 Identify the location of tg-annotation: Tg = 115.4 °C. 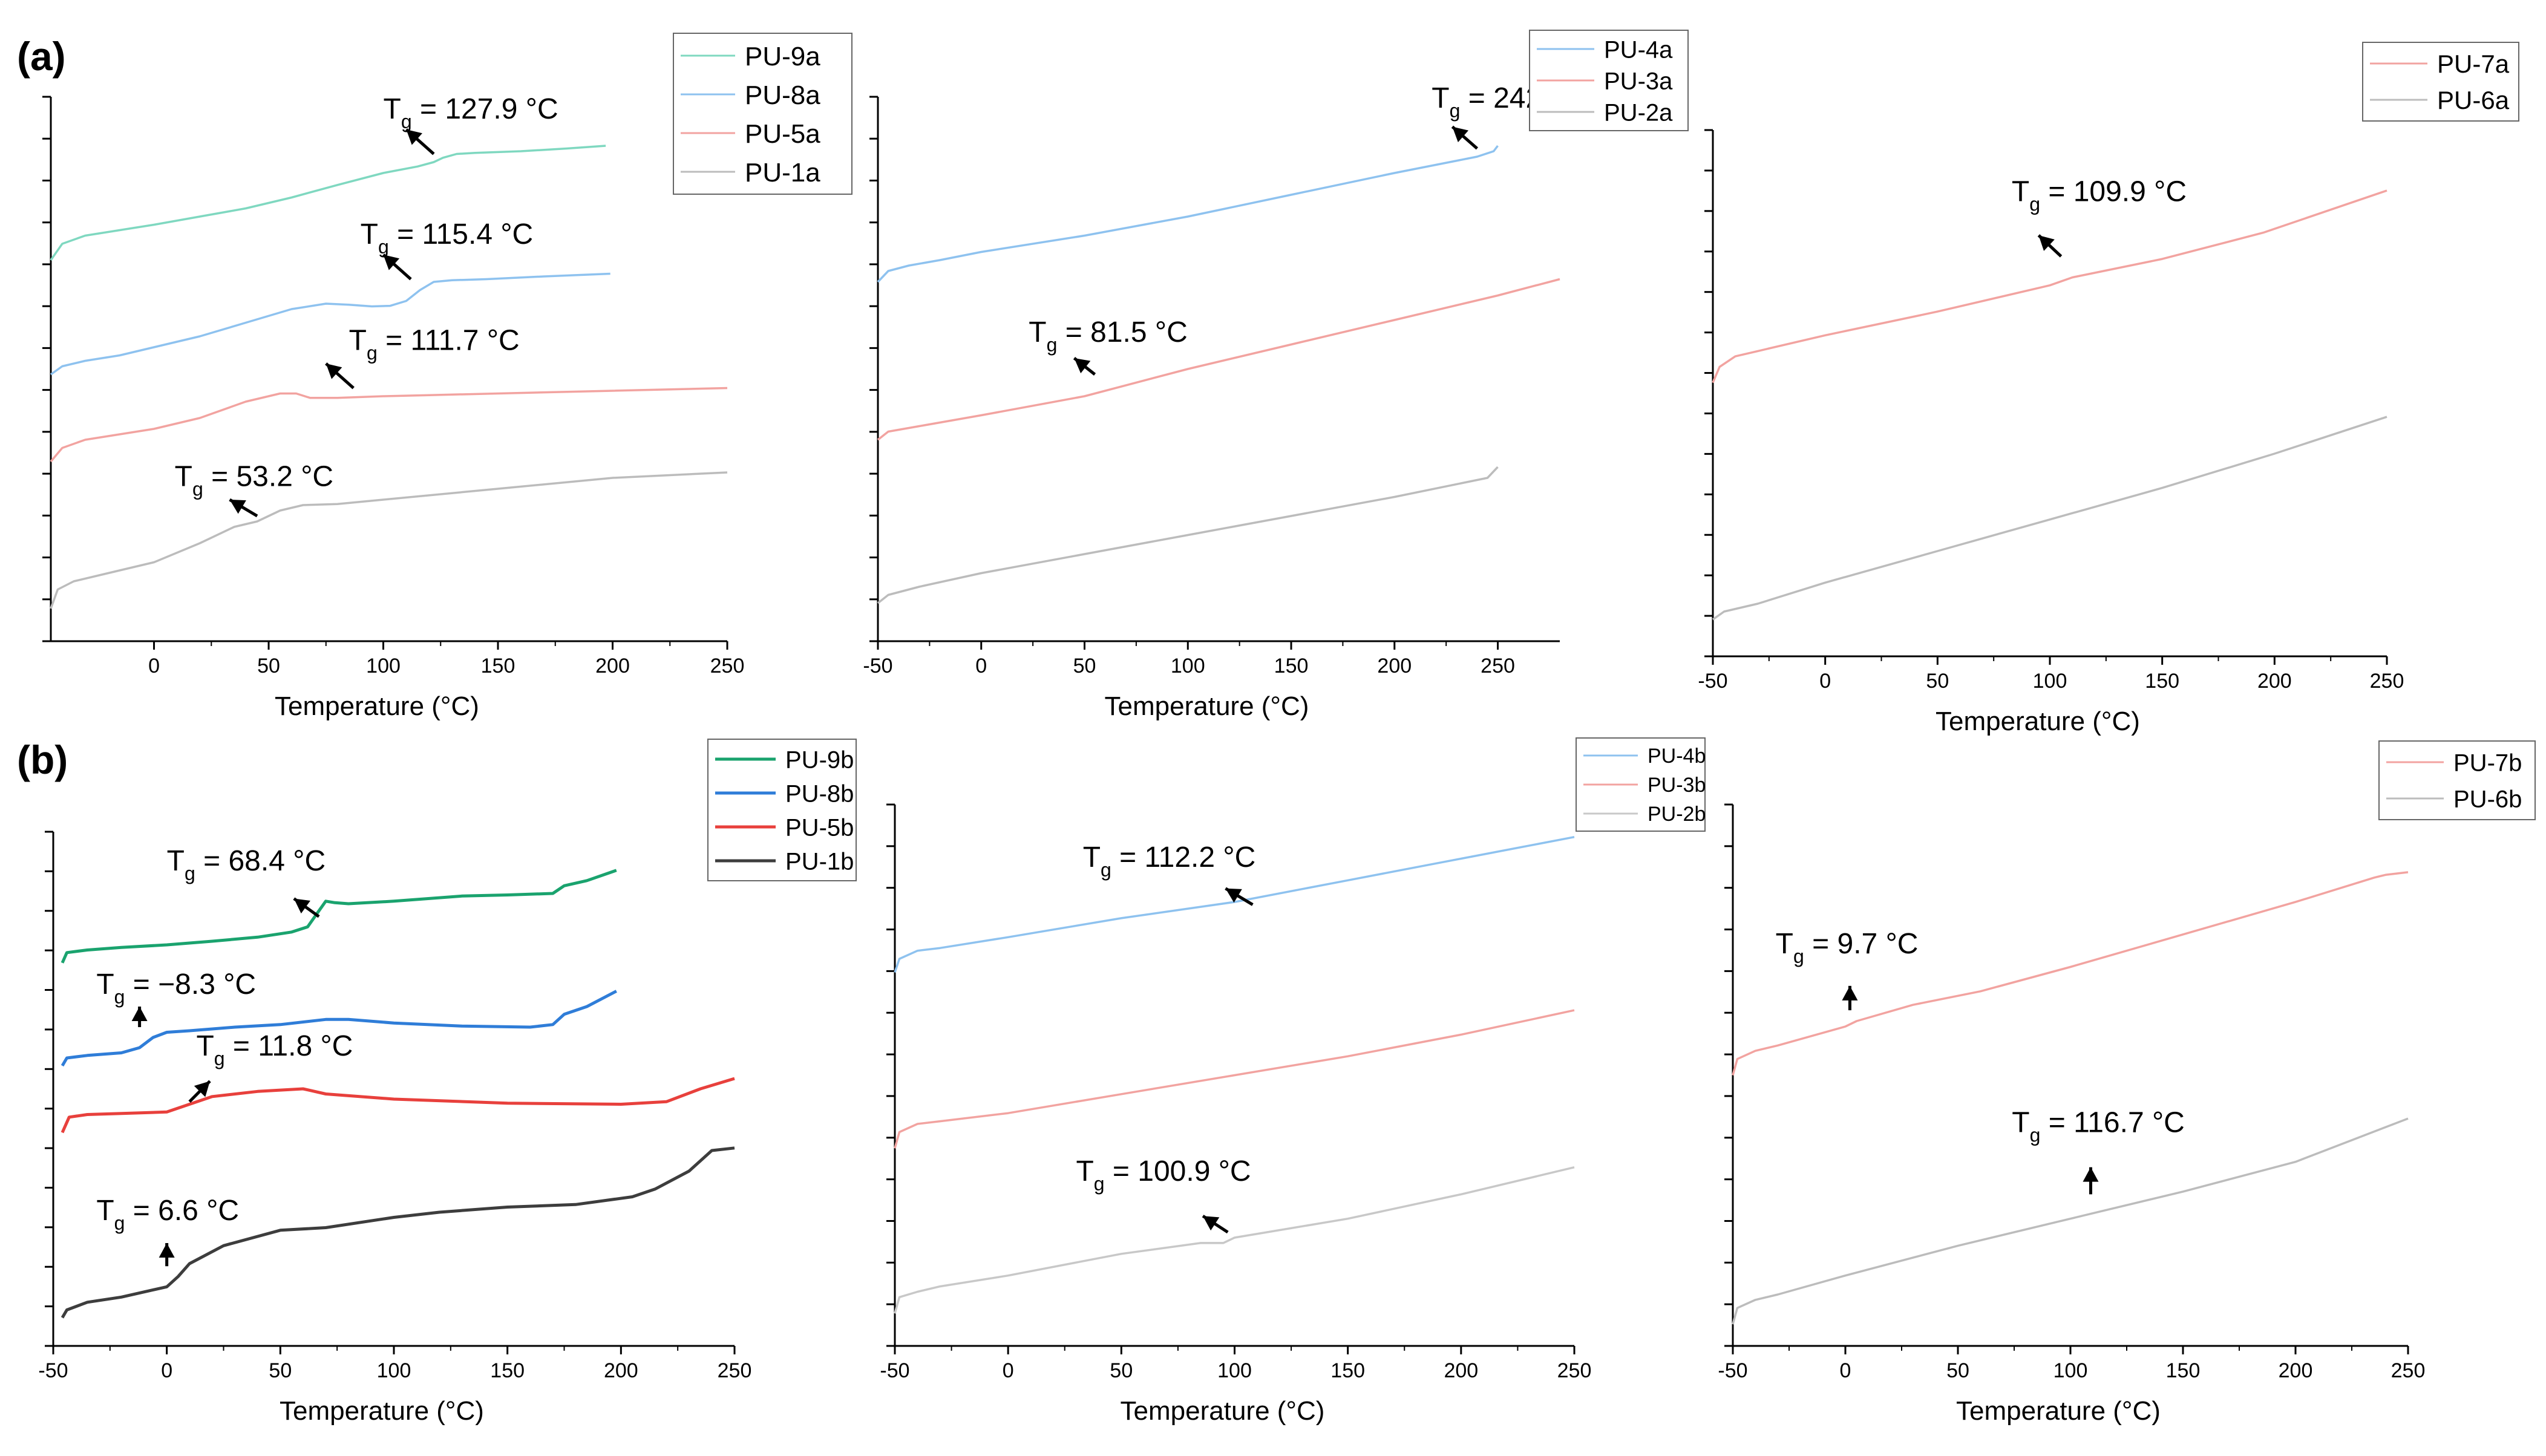
(448, 238).